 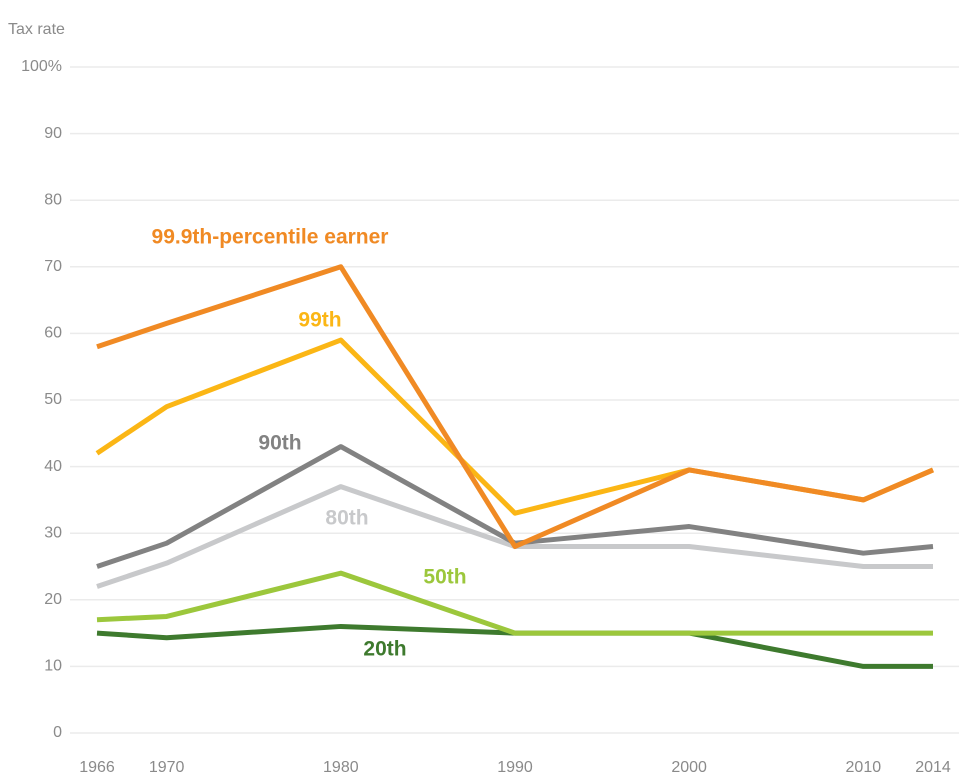 I want to click on y-tick-label: 40, so click(x=53, y=466).